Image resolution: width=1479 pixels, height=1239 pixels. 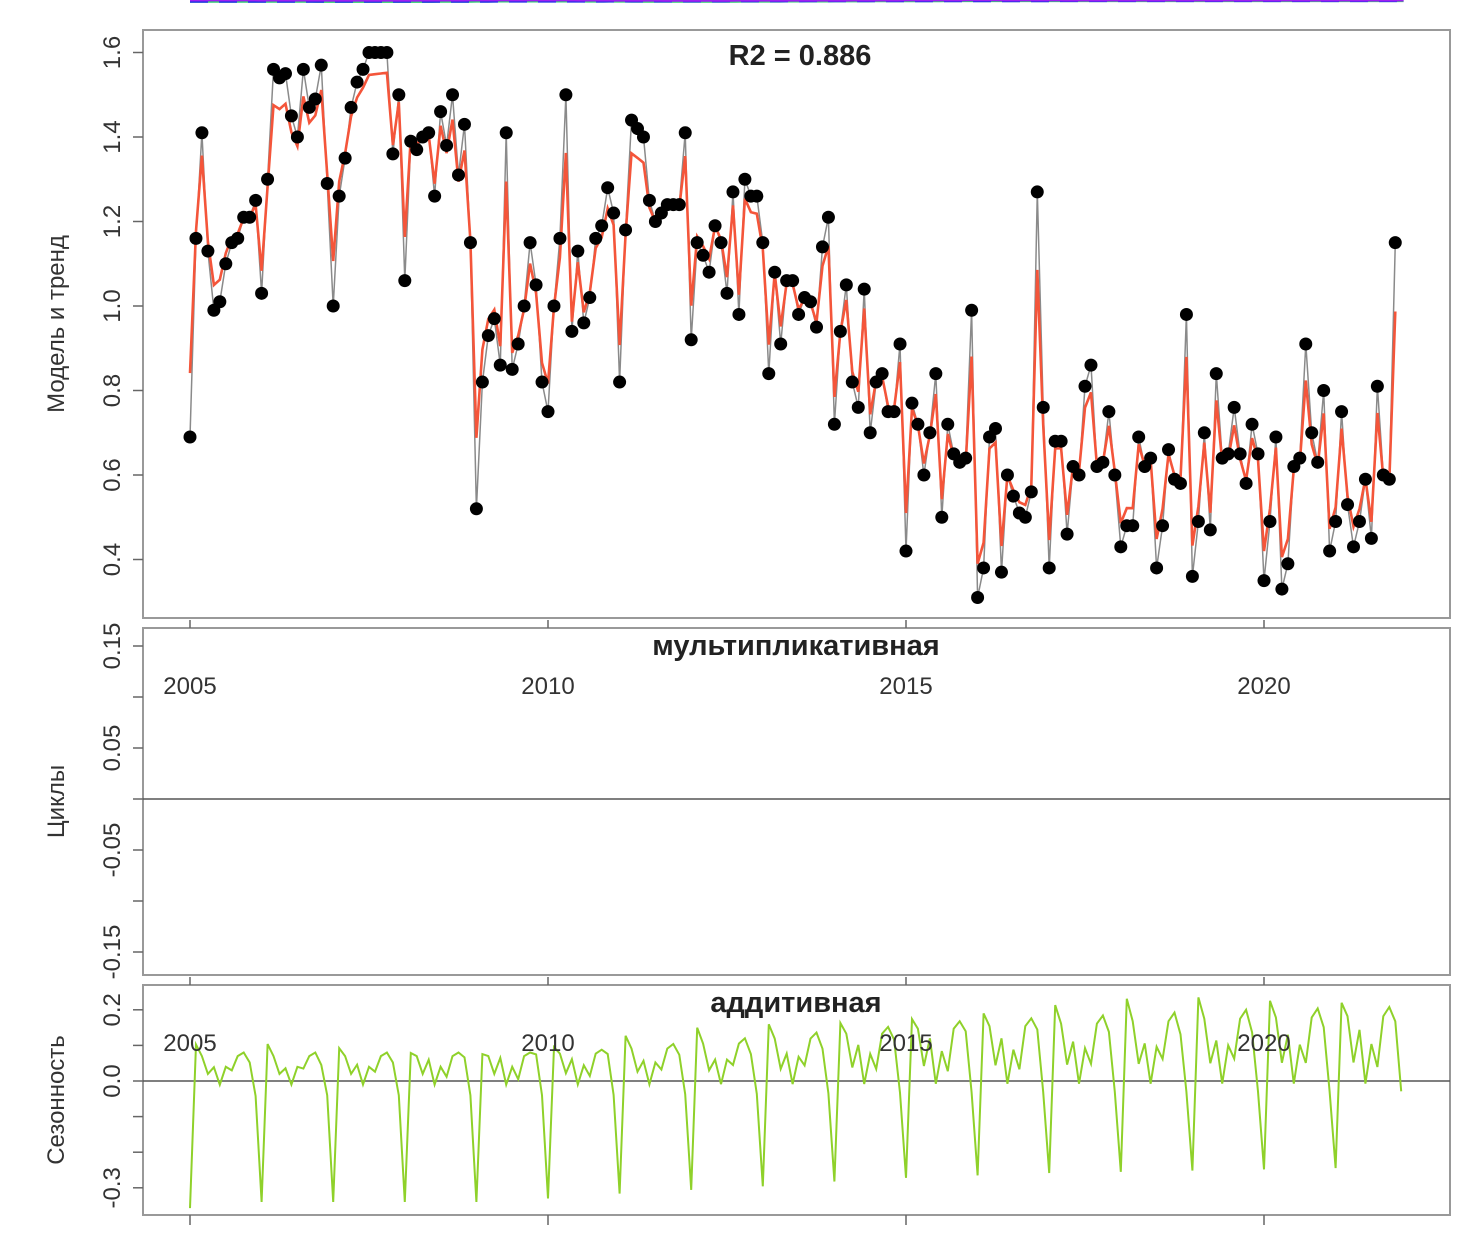 I want to click on y-tick-label: 1.4, so click(x=112, y=136).